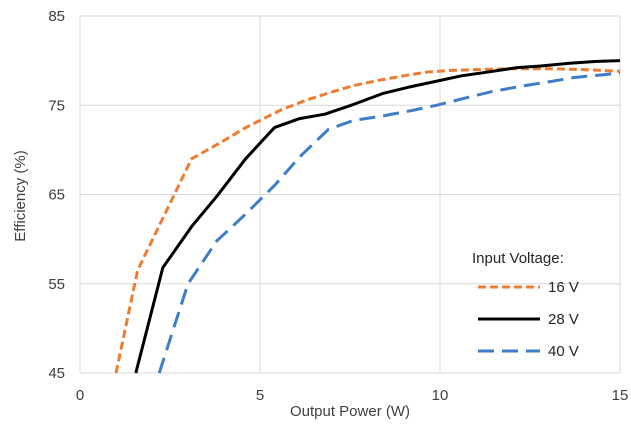 Image resolution: width=631 pixels, height=433 pixels. I want to click on legend-label-0: 16 V, so click(563, 287).